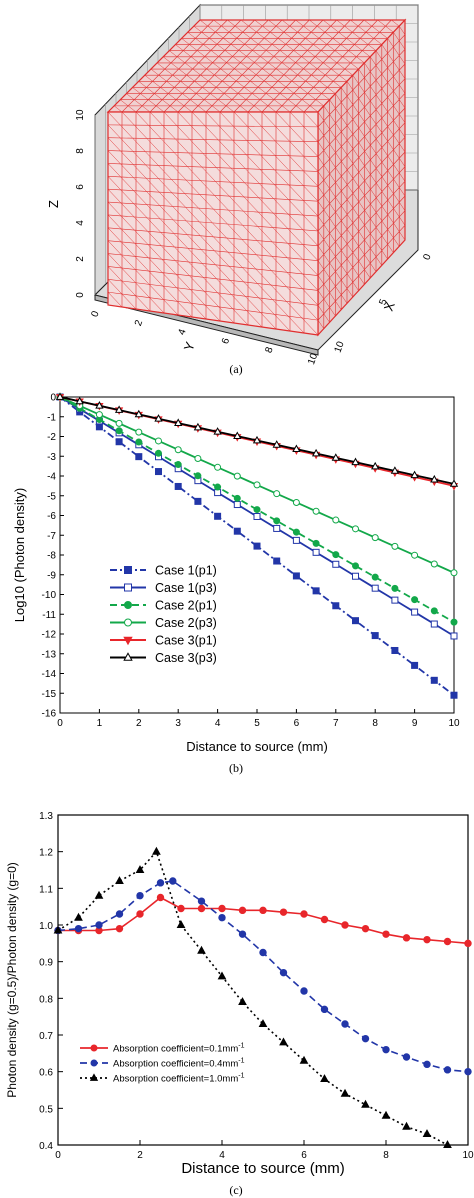  What do you see at coordinates (186, 623) in the screenshot?
I see `legend-label: Case 2(p3)` at bounding box center [186, 623].